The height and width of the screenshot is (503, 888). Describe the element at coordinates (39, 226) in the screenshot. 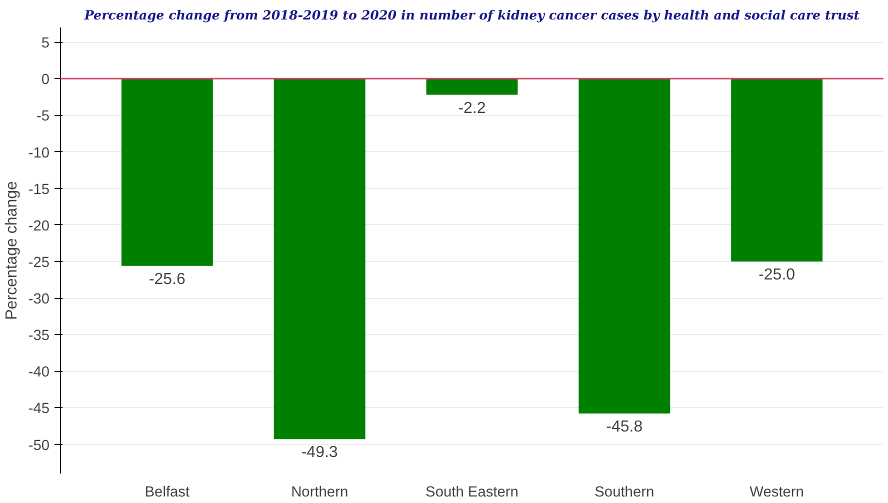

I see `y-tick-label: -20` at that location.